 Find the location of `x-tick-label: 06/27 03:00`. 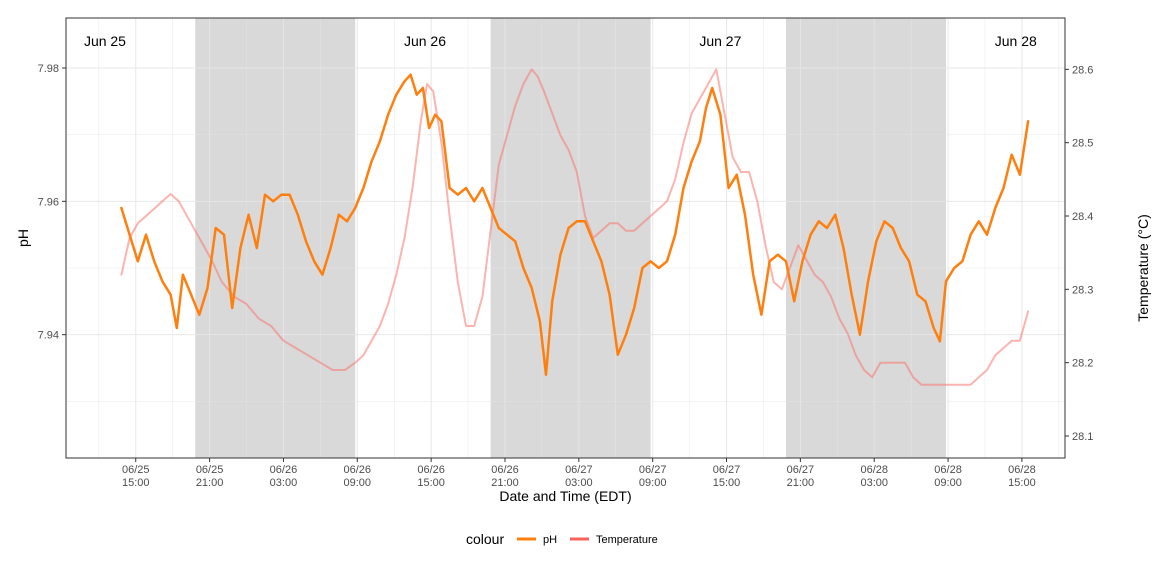

x-tick-label: 06/27 03:00 is located at coordinates (579, 476).